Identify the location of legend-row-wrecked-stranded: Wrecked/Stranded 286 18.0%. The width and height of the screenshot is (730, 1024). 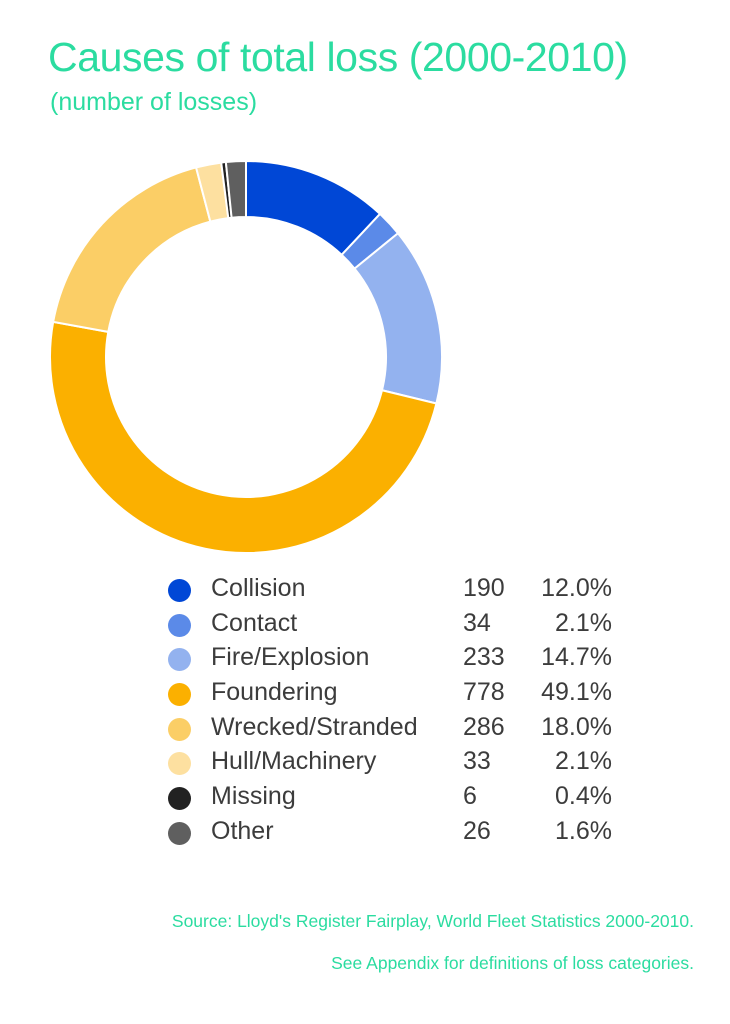
(393, 729).